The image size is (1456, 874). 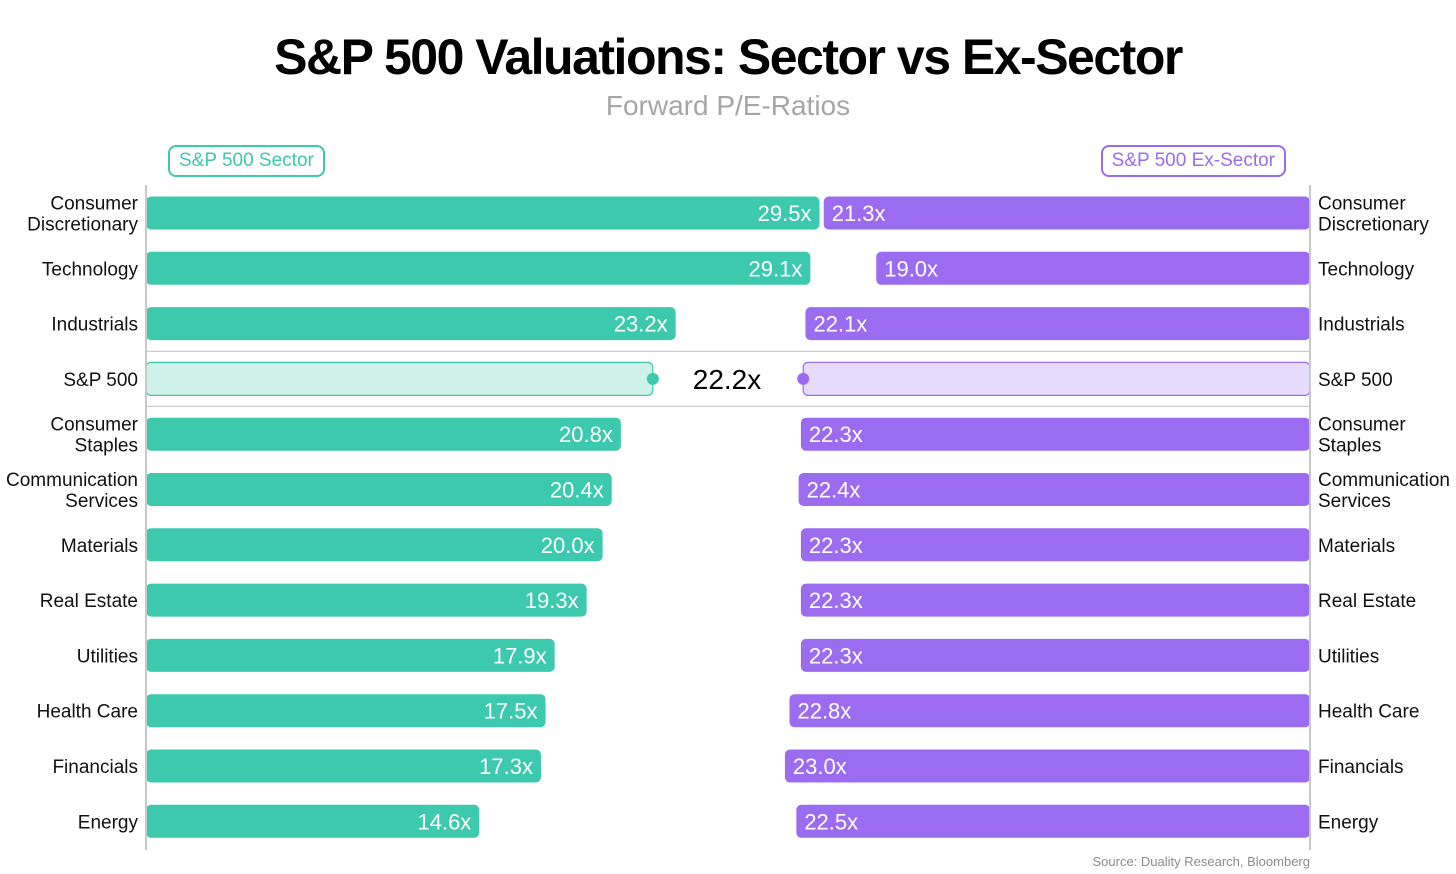 What do you see at coordinates (1361, 325) in the screenshot?
I see `category-label-right-industrials: Industrials` at bounding box center [1361, 325].